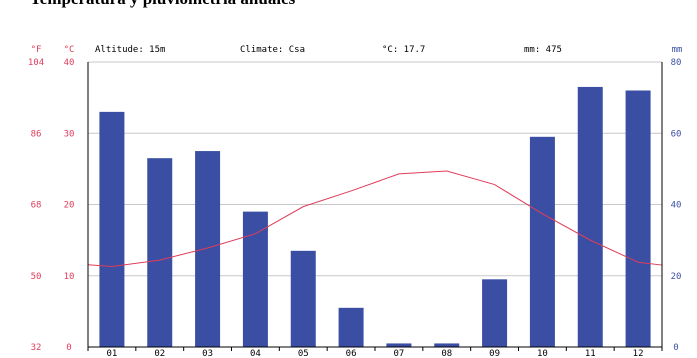 This screenshot has width=697, height=358. What do you see at coordinates (36, 63) in the screenshot?
I see `fahrenheit-tick-label: 104` at bounding box center [36, 63].